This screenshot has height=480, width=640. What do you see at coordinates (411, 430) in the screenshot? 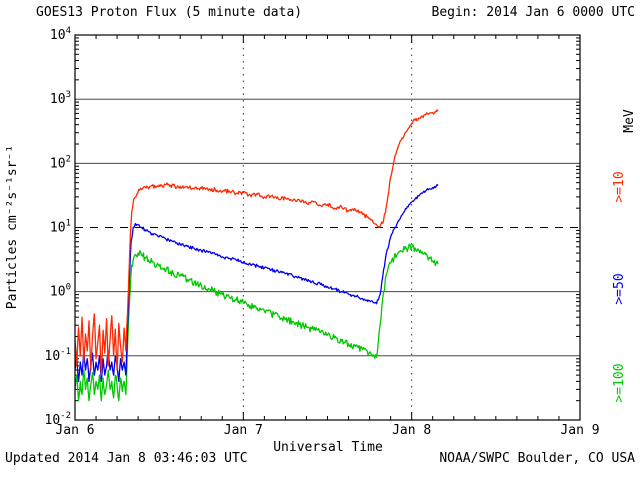
I see `x-tick-label: Jan 8` at bounding box center [411, 430].